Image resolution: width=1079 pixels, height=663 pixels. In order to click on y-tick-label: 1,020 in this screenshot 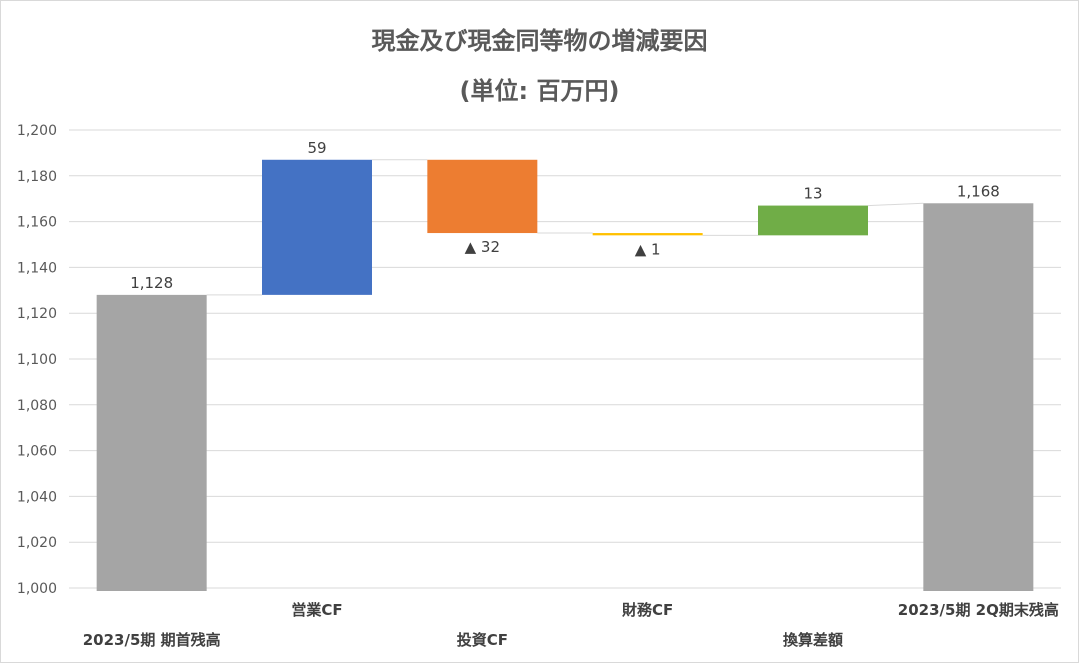, I will do `click(37, 543)`.